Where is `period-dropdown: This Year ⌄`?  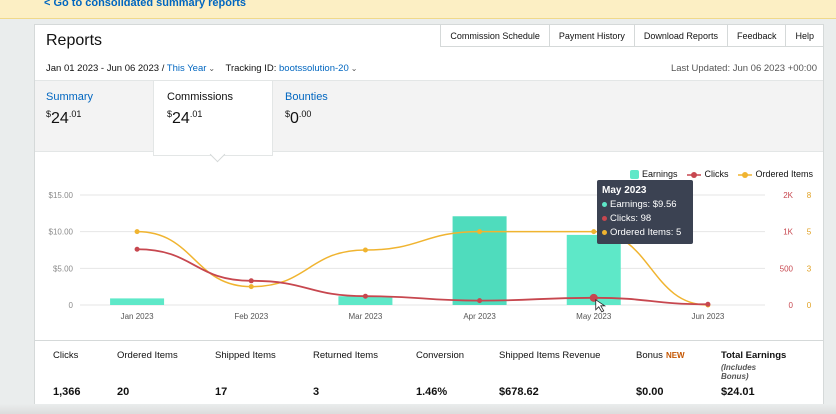
period-dropdown: This Year ⌄ is located at coordinates (191, 68).